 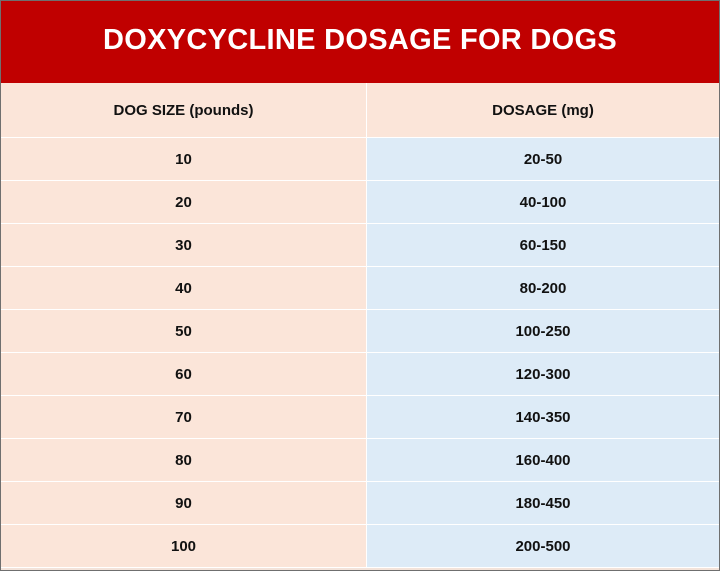 I want to click on header-dog-size: DOG SIZE (pounds), so click(x=184, y=110).